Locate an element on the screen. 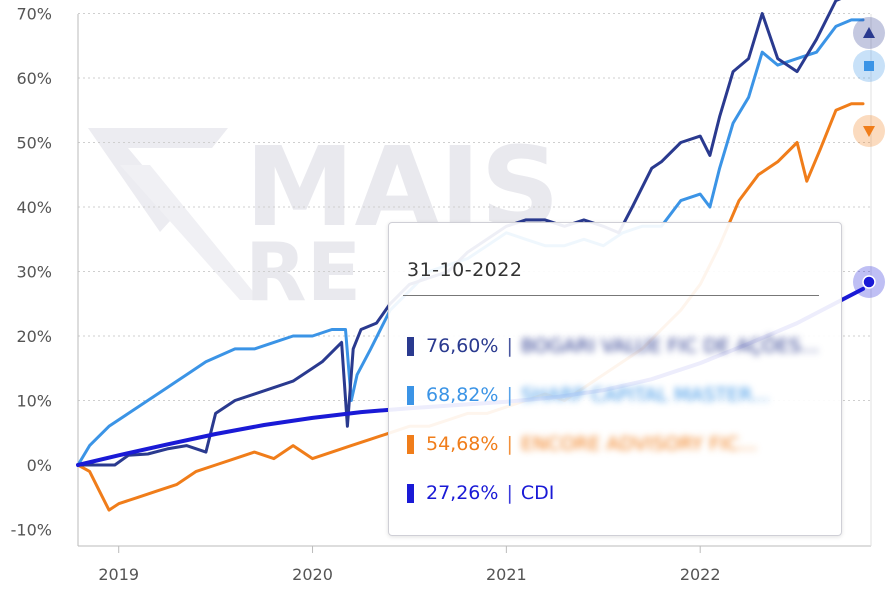 The width and height of the screenshot is (889, 602). x-tick-label: 2021 is located at coordinates (506, 574).